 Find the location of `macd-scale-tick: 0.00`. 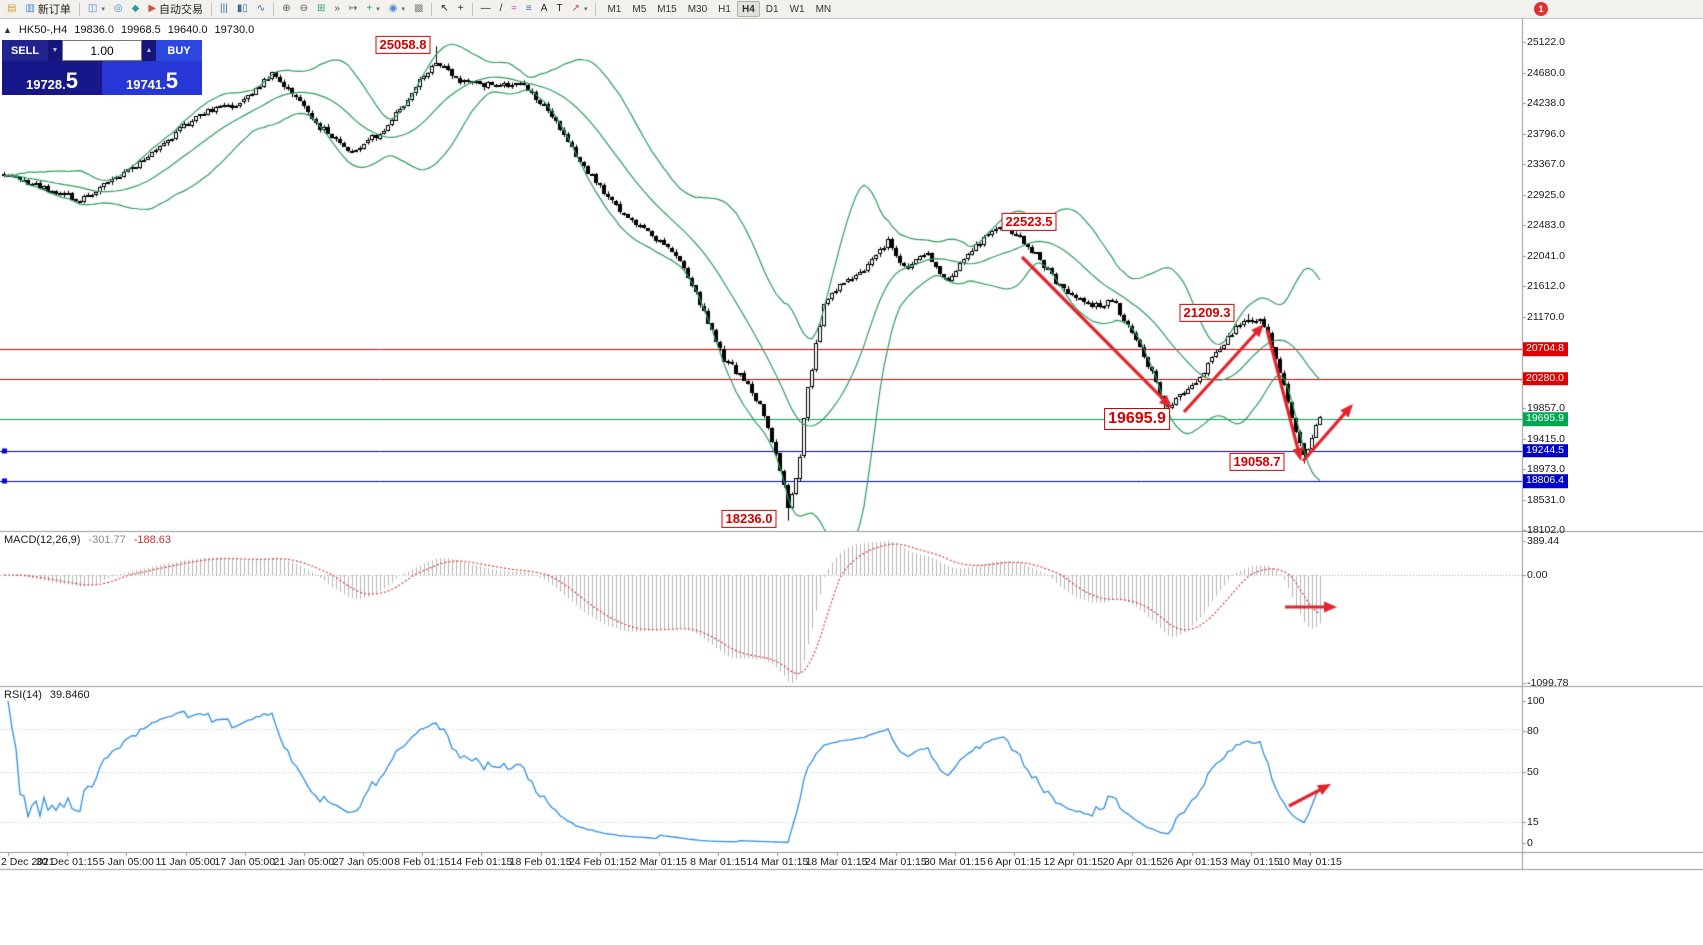

macd-scale-tick: 0.00 is located at coordinates (1537, 575).